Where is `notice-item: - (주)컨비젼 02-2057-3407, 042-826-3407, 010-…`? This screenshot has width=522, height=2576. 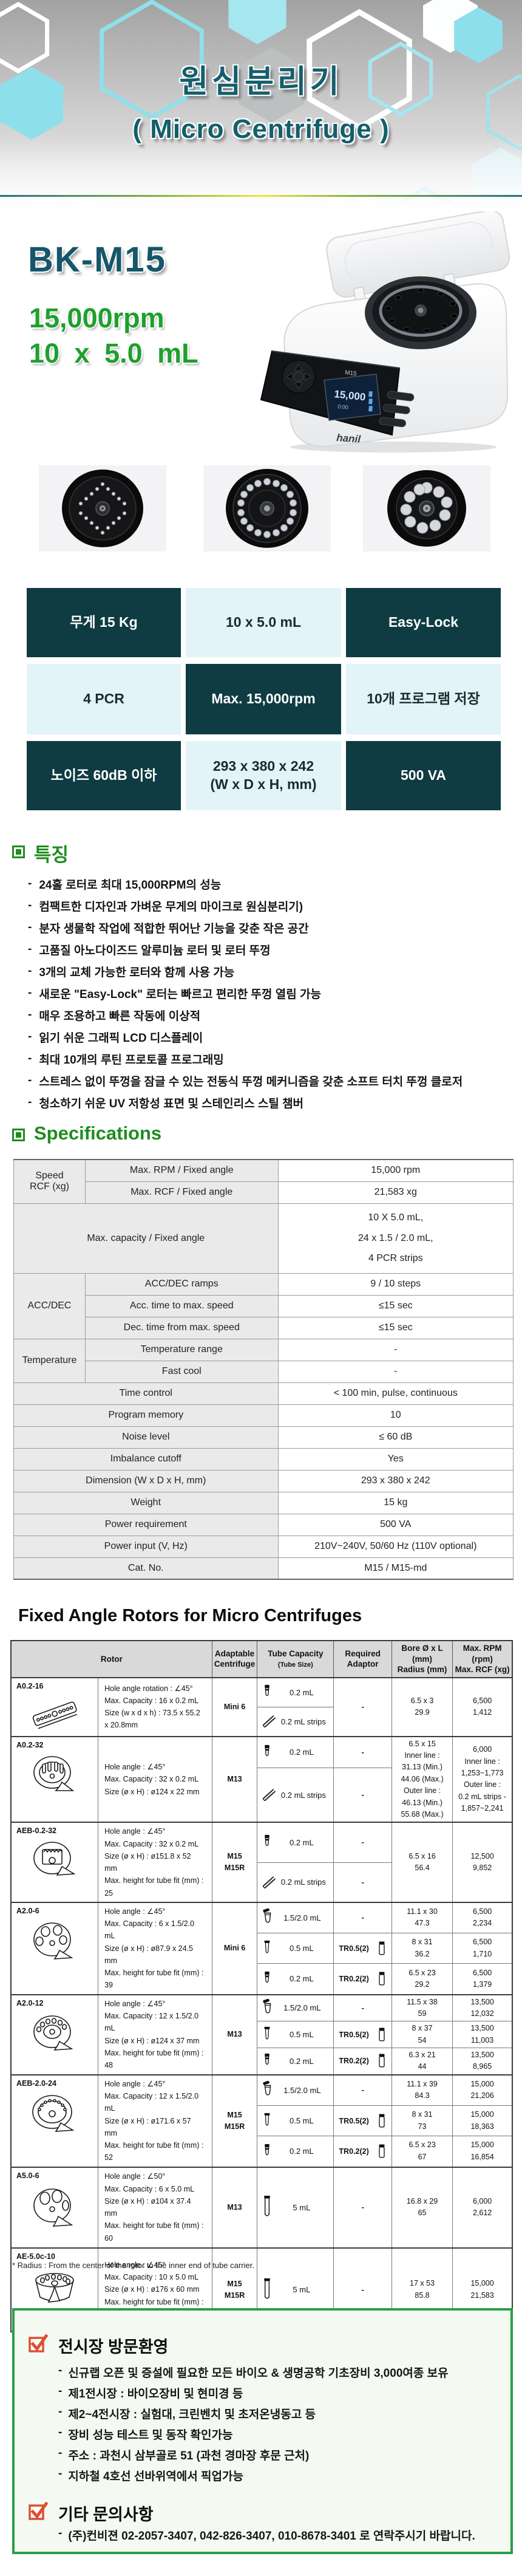
notice-item: - (주)컨비젼 02-2057-3407, 042-826-3407, 010-… is located at coordinates (266, 2535).